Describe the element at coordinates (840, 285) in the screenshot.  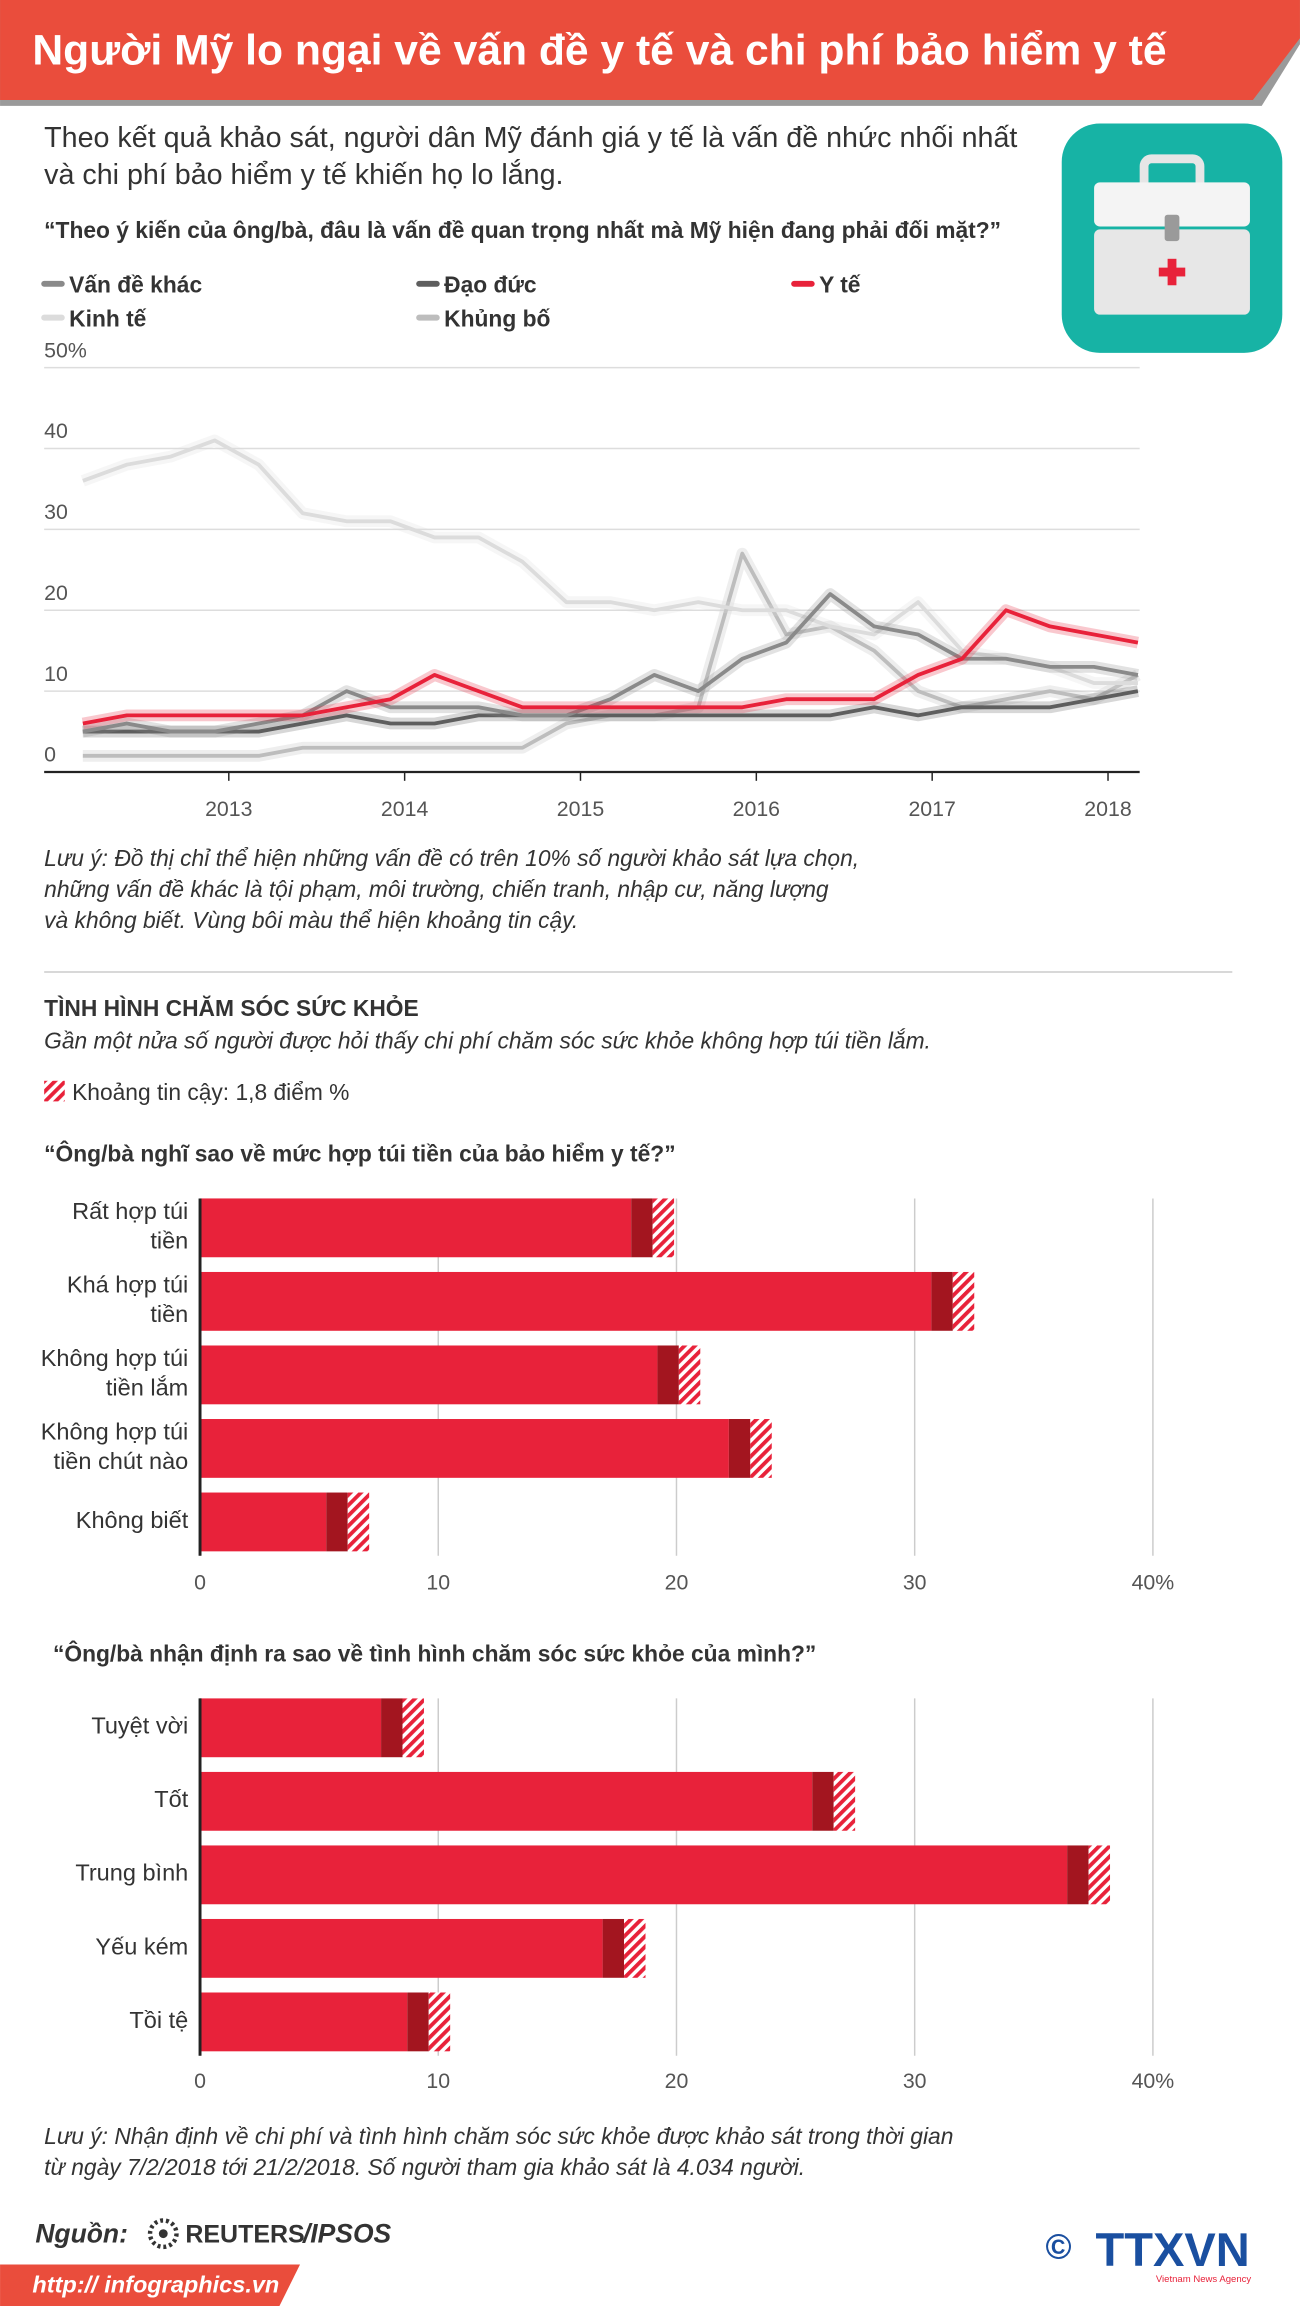
I see `legend-label: Y tế` at that location.